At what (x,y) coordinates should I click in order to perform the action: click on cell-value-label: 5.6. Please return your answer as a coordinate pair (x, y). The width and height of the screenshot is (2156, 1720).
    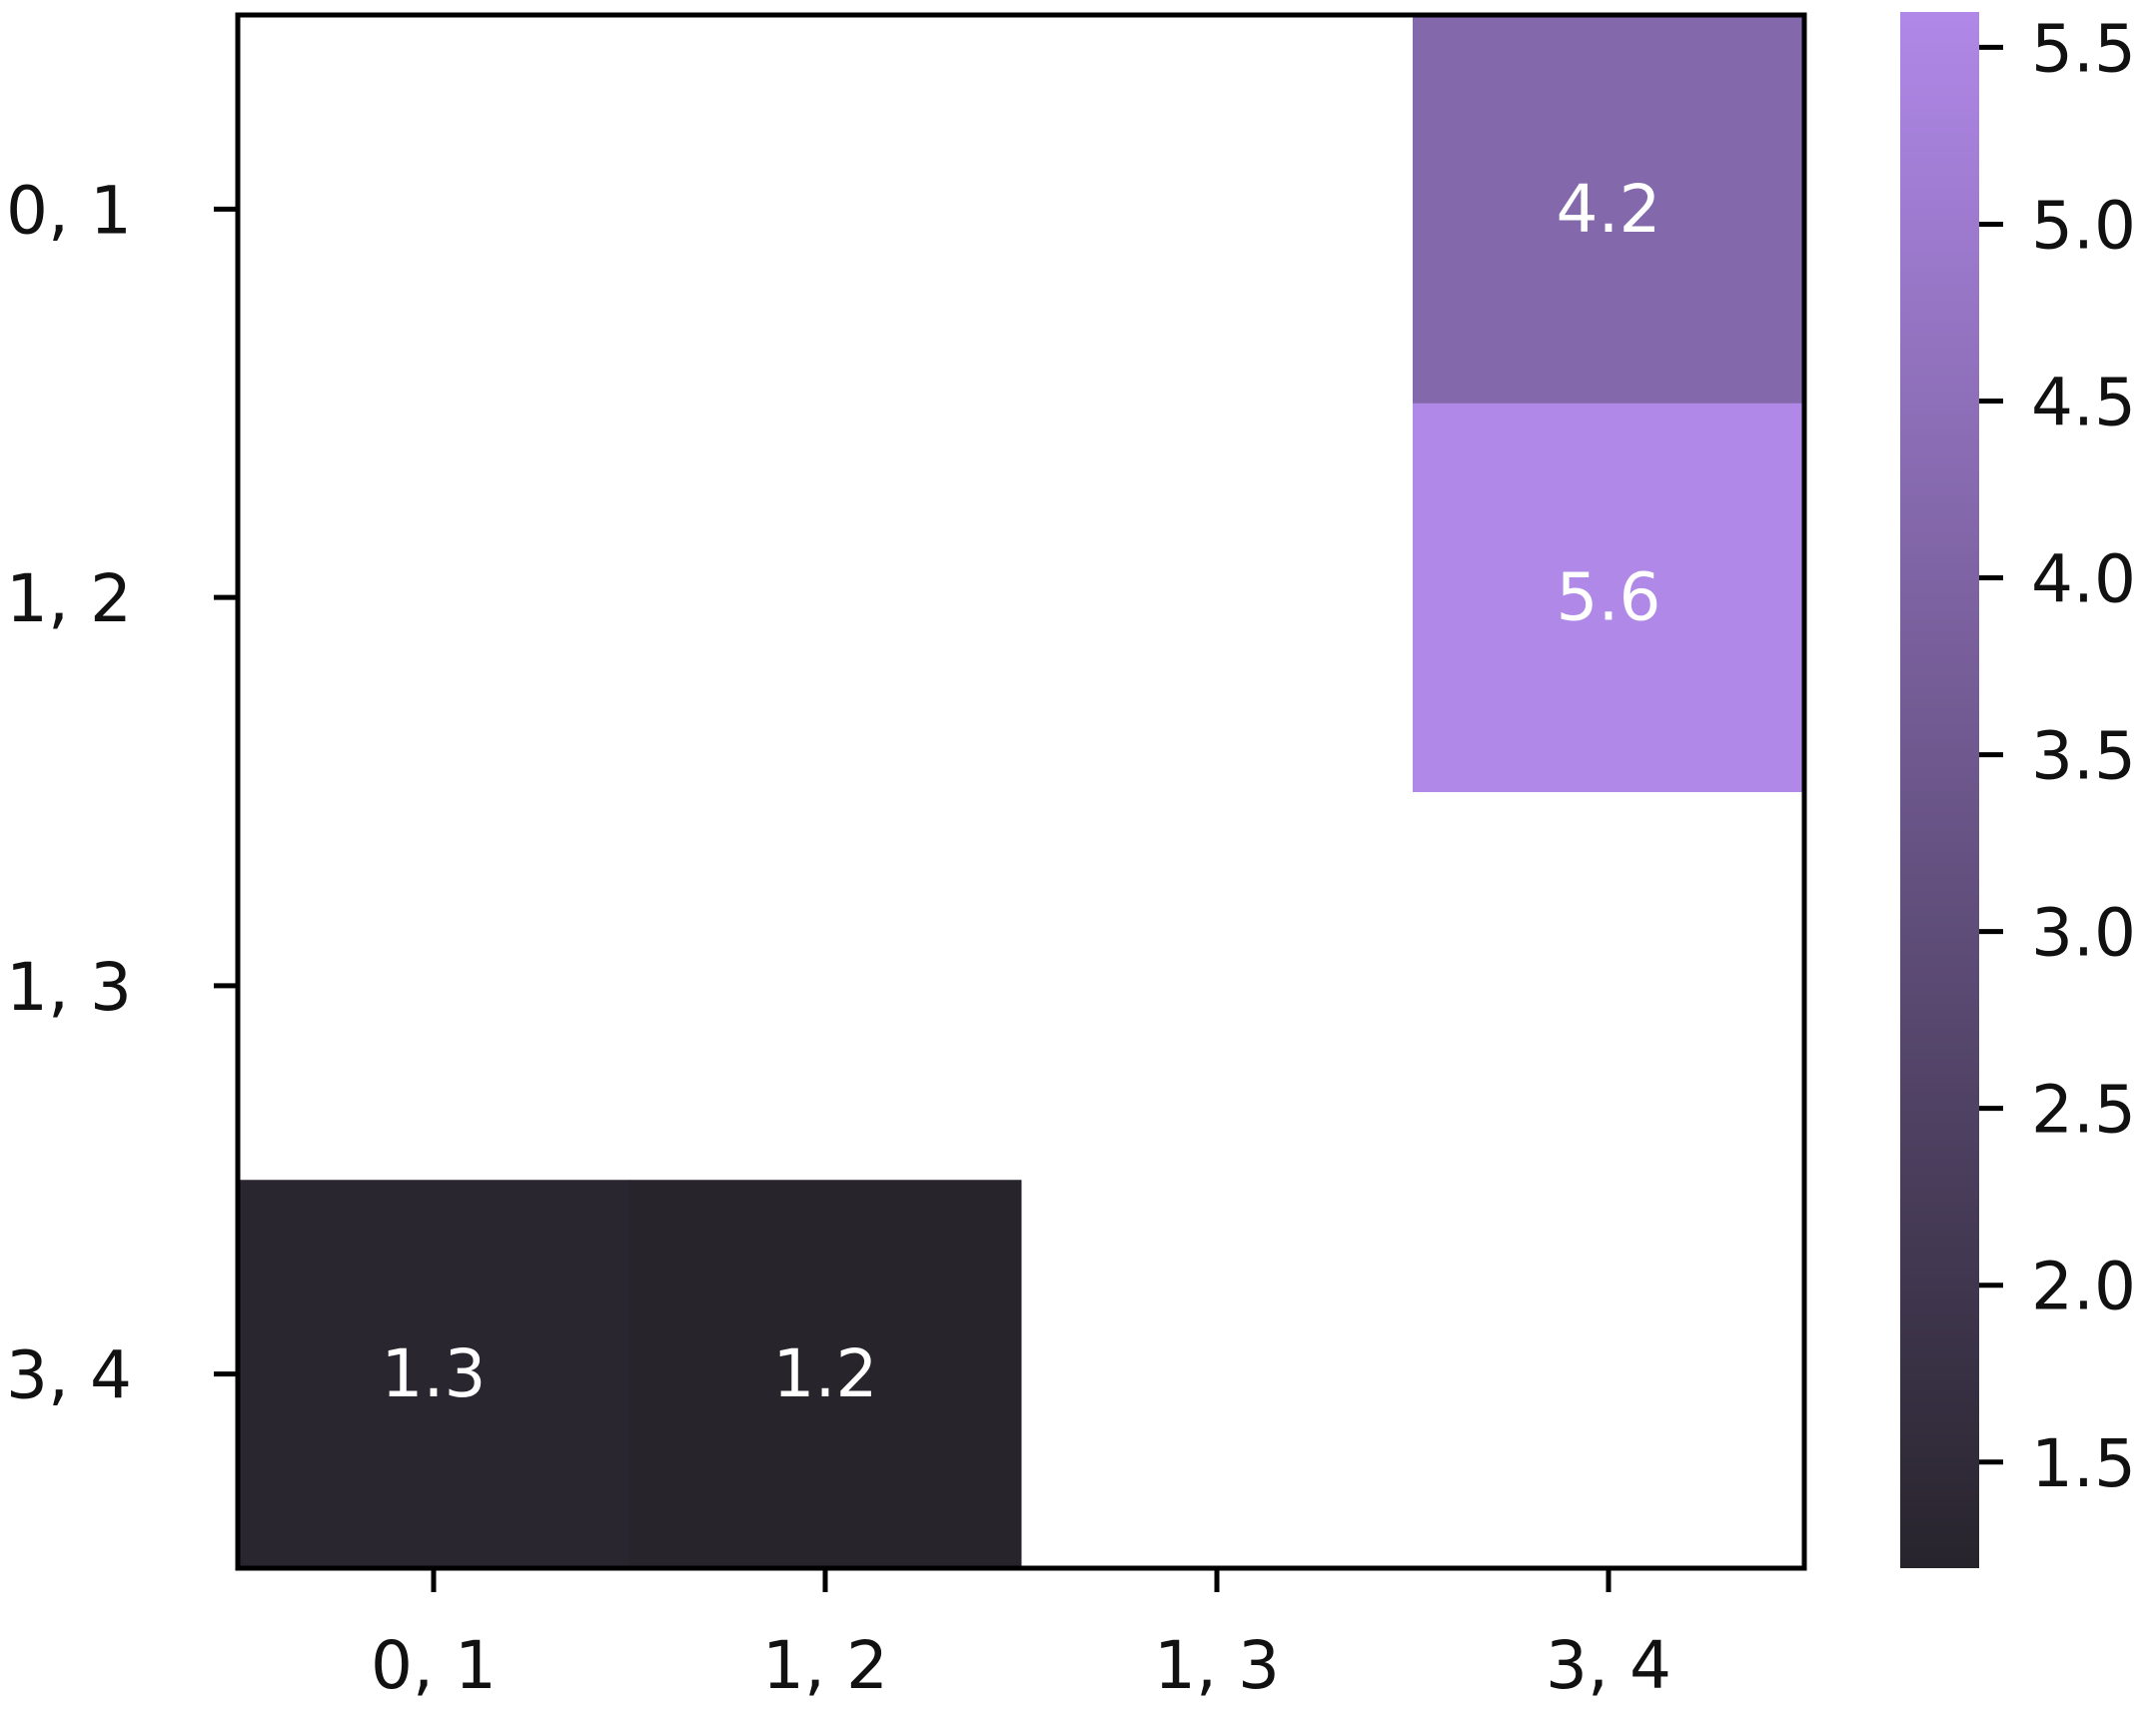
    Looking at the image, I should click on (1609, 597).